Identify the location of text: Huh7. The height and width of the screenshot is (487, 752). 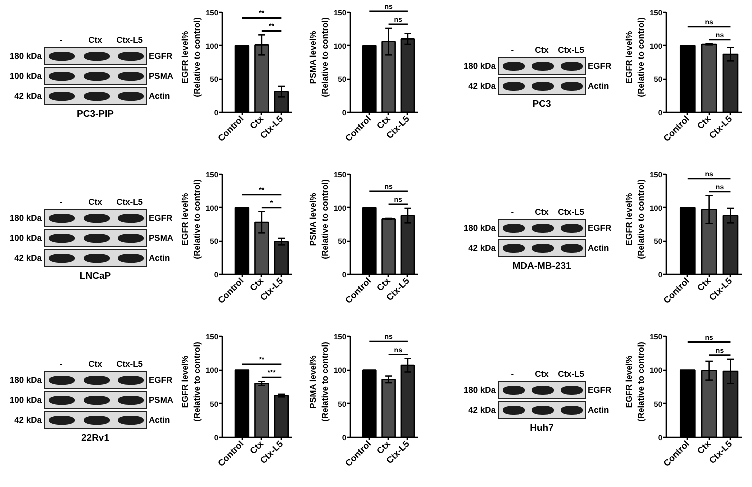
(542, 428).